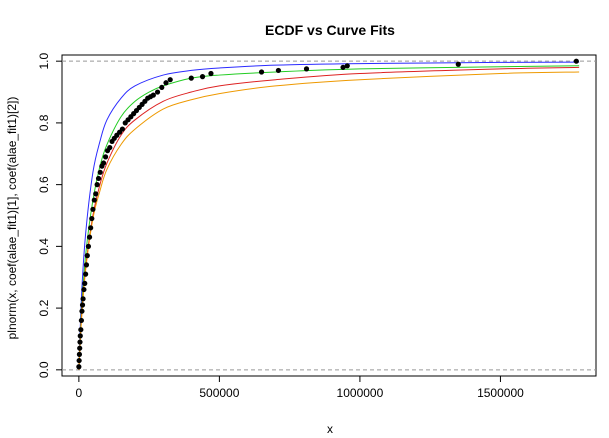 The image size is (609, 438). What do you see at coordinates (79, 393) in the screenshot?
I see `x-tick-label-0: 0` at bounding box center [79, 393].